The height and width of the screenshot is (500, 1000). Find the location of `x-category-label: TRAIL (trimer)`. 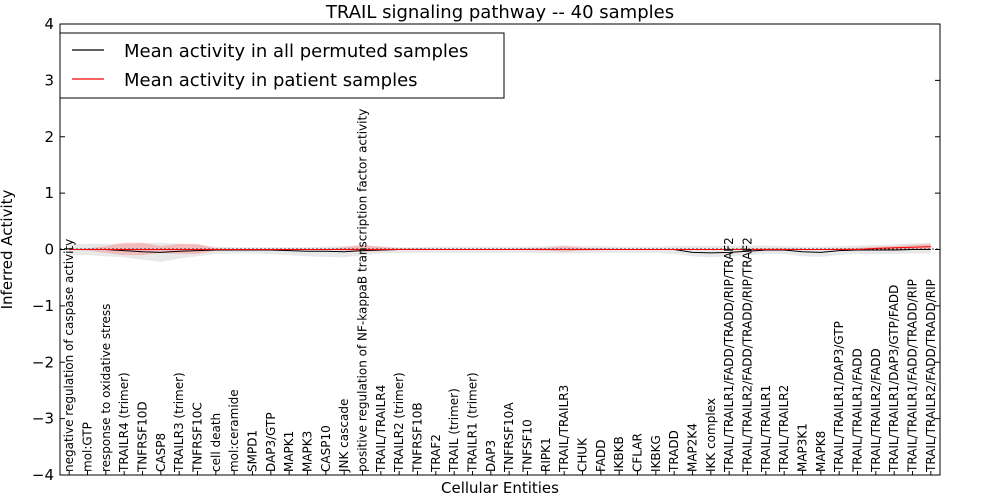

x-category-label: TRAIL (trimer) is located at coordinates (454, 430).